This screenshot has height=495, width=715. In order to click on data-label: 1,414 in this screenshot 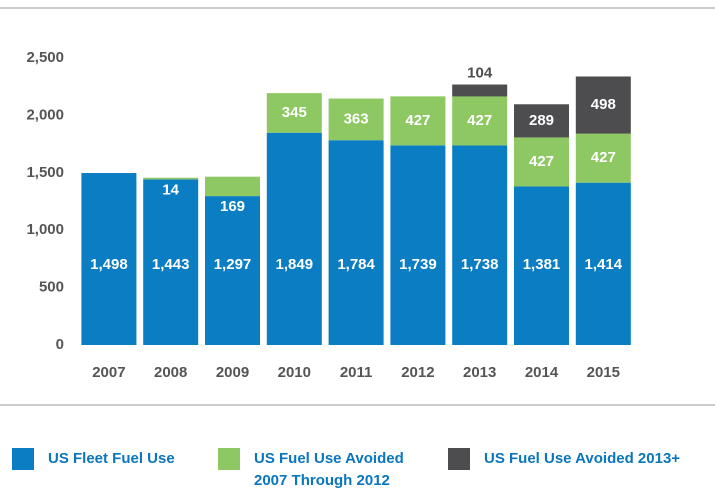, I will do `click(604, 264)`.